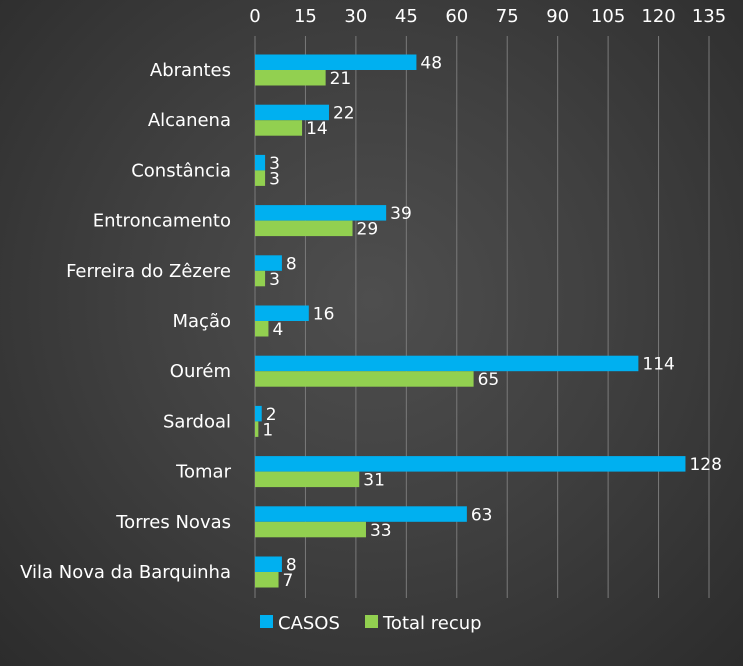 This screenshot has height=666, width=743. Describe the element at coordinates (277, 330) in the screenshot. I see `data-label: 4` at that location.